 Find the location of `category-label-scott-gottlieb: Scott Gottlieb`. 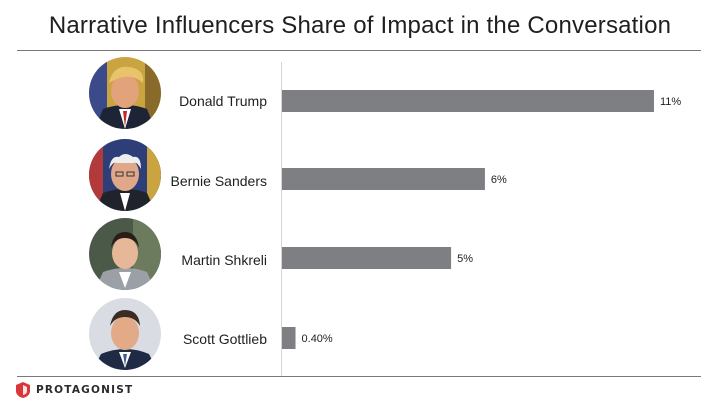

category-label-scott-gottlieb: Scott Gottlieb is located at coordinates (224, 339).